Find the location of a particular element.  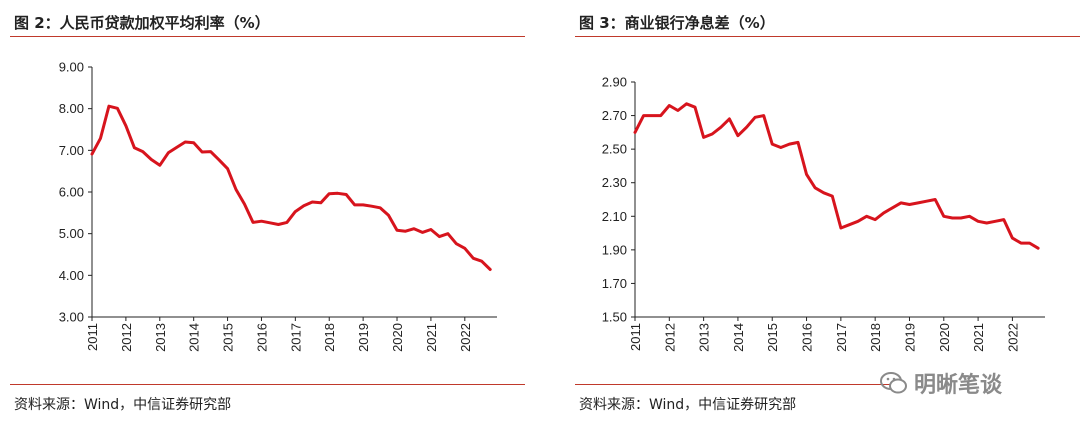

y-tick-label: 4.00 is located at coordinates (71, 275).